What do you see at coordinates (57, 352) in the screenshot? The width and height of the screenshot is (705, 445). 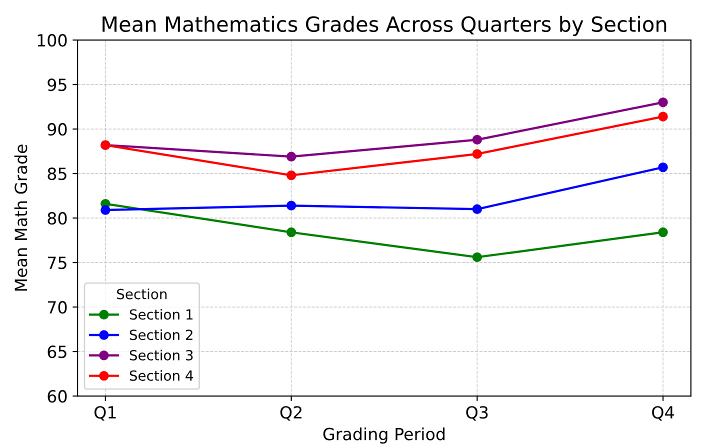 I see `y-tick-label: 65` at bounding box center [57, 352].